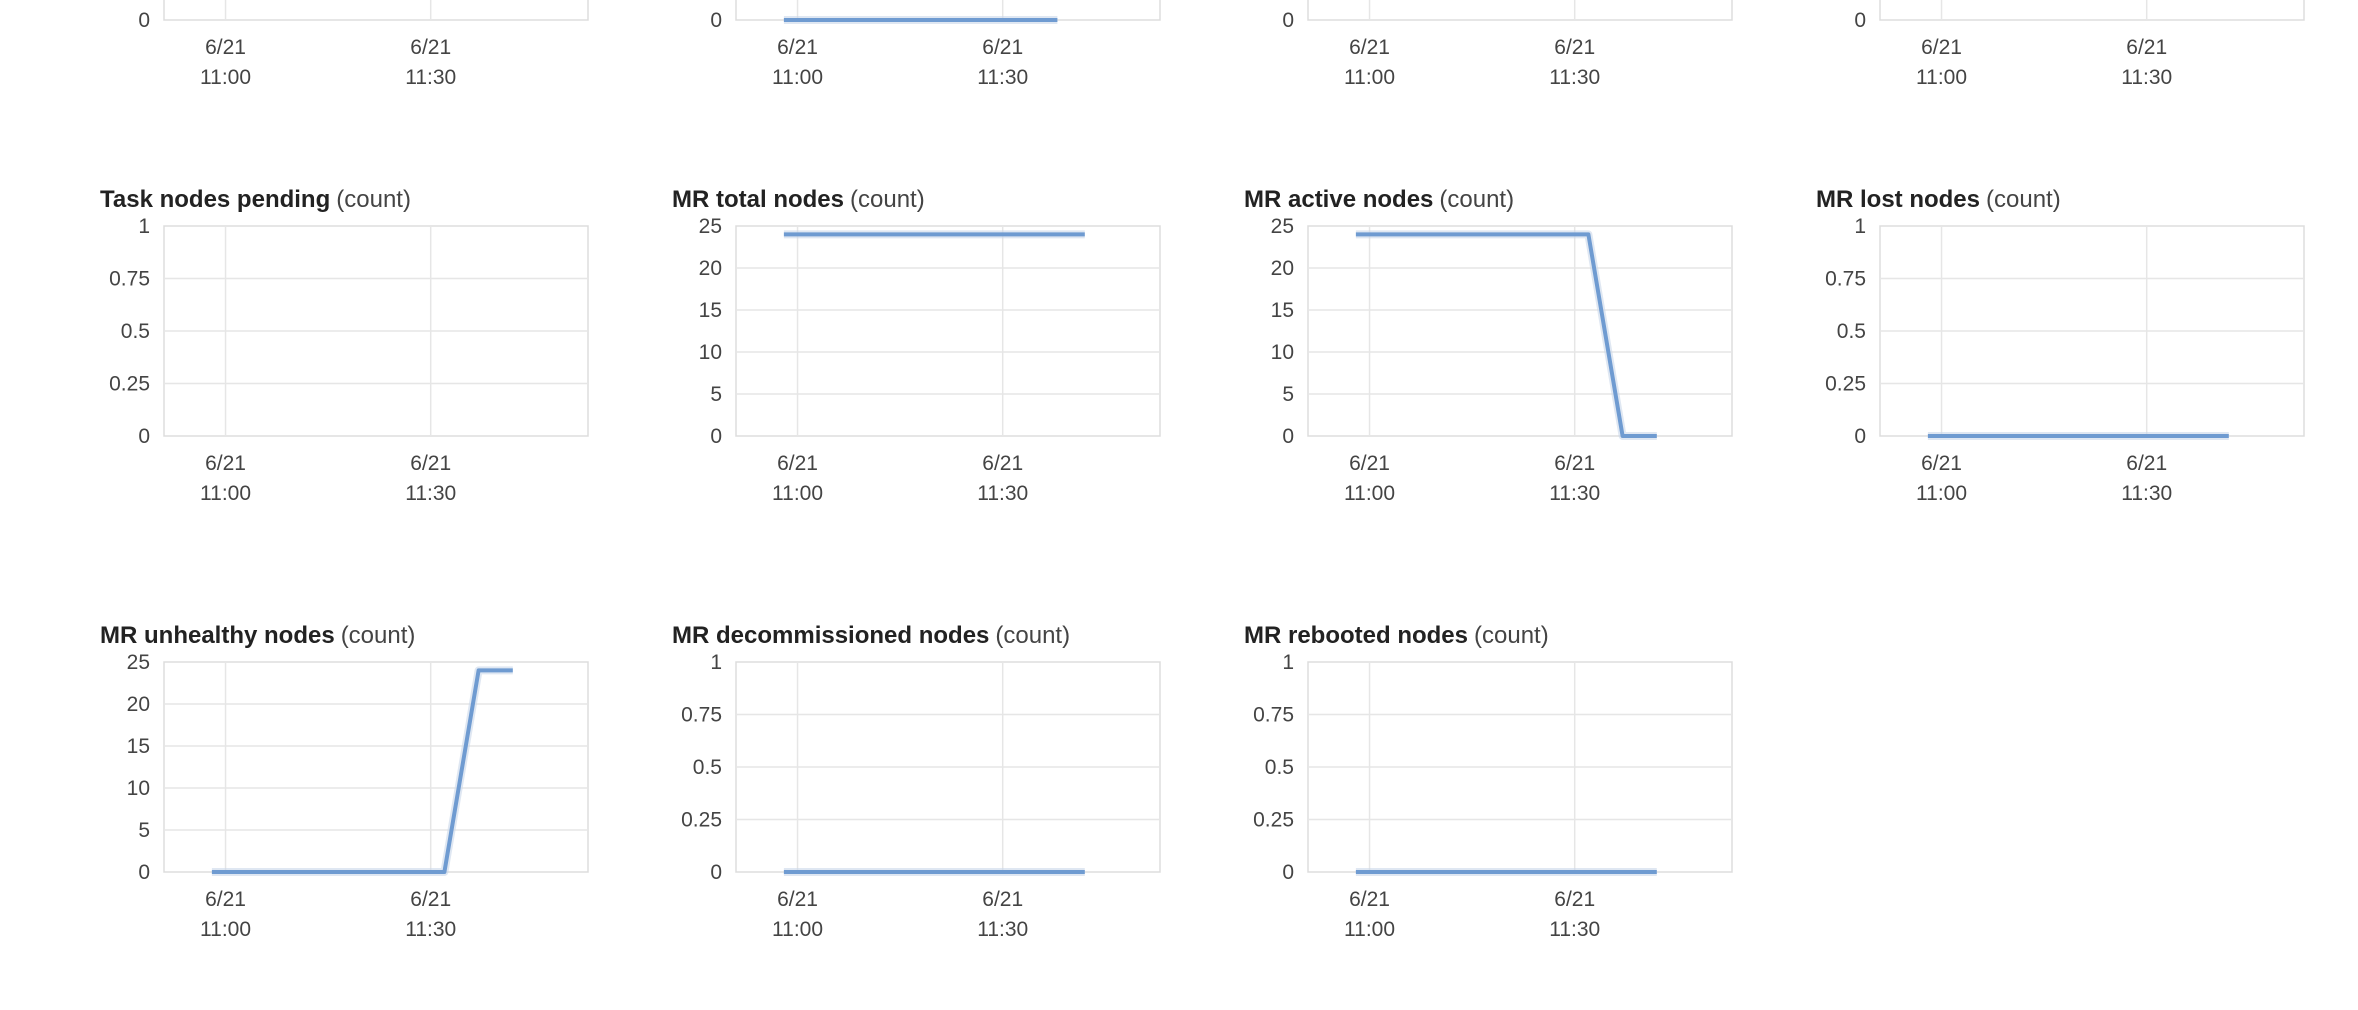 This screenshot has width=2358, height=1010. Describe the element at coordinates (215, 199) in the screenshot. I see `chart-title-text: Task nodes pending` at that location.